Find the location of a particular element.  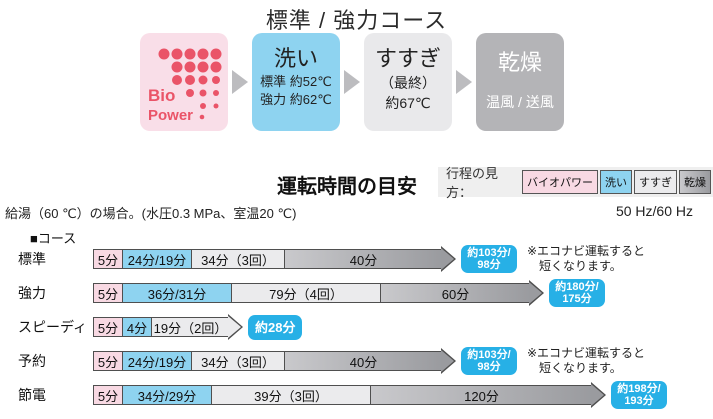

step-name: 洗い is located at coordinates (295, 58).